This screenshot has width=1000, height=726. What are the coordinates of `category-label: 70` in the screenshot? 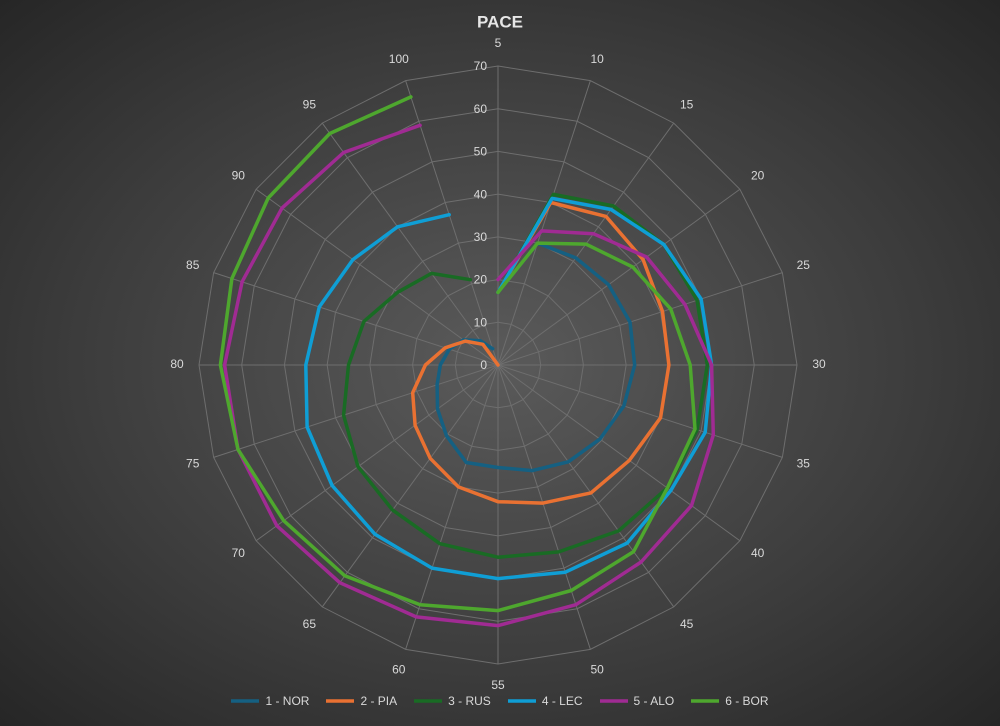 It's located at (239, 553).